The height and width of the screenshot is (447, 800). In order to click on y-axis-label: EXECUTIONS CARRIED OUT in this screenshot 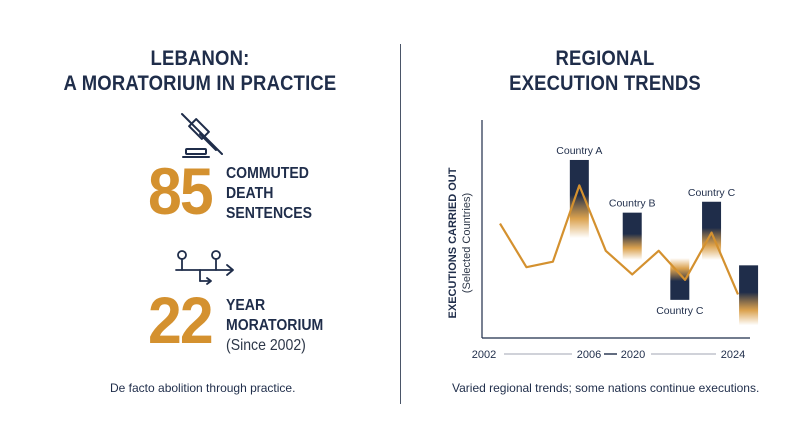, I will do `click(453, 242)`.